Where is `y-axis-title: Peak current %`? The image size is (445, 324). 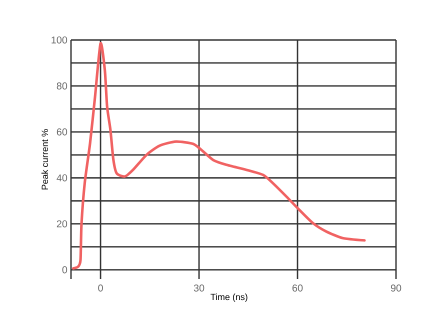
y-axis-title: Peak current % is located at coordinates (44, 159).